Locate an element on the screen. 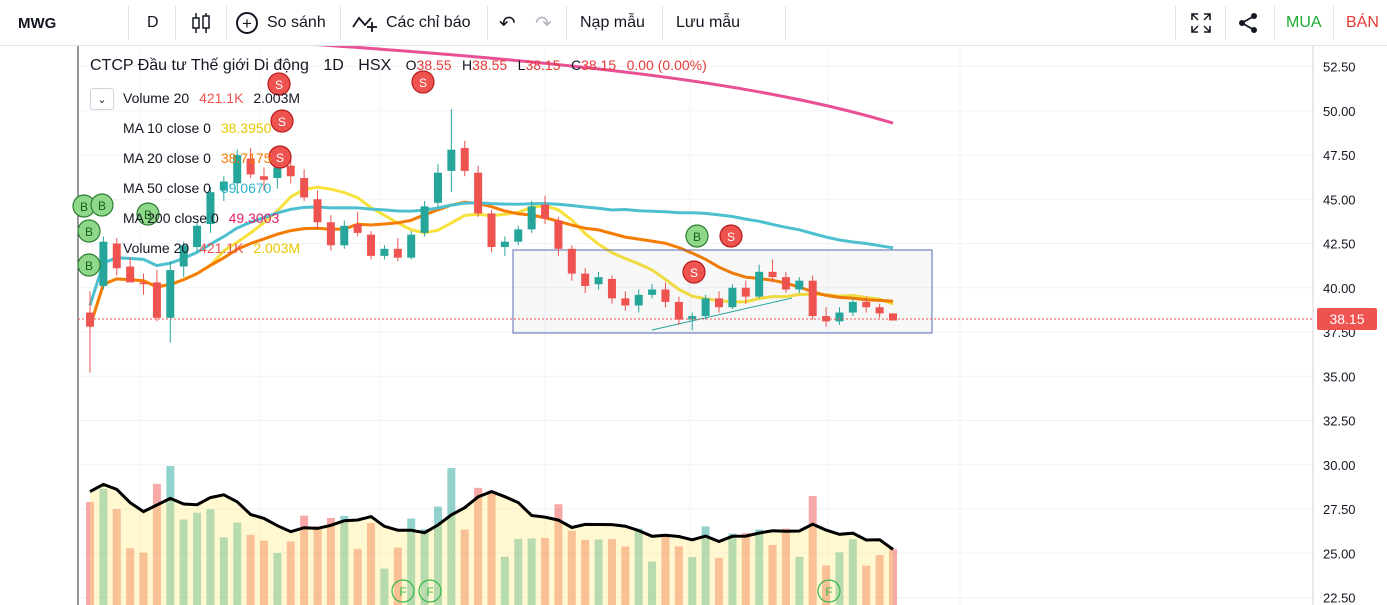  volume-bars is located at coordinates (491, 535).